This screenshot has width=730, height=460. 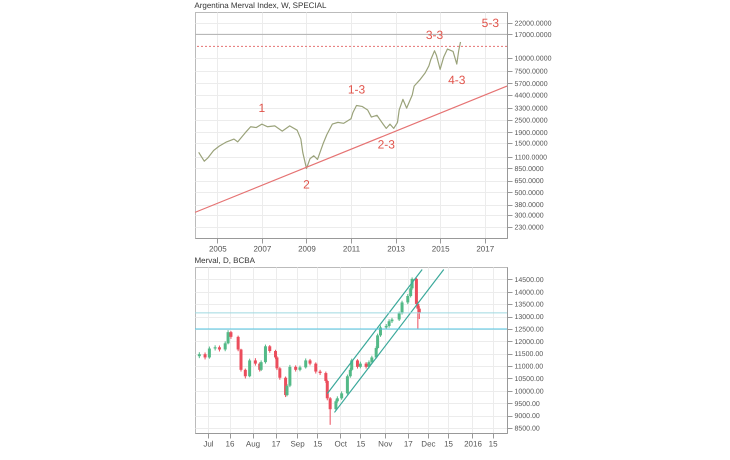 I want to click on x-tick-label: 2013, so click(x=396, y=249).